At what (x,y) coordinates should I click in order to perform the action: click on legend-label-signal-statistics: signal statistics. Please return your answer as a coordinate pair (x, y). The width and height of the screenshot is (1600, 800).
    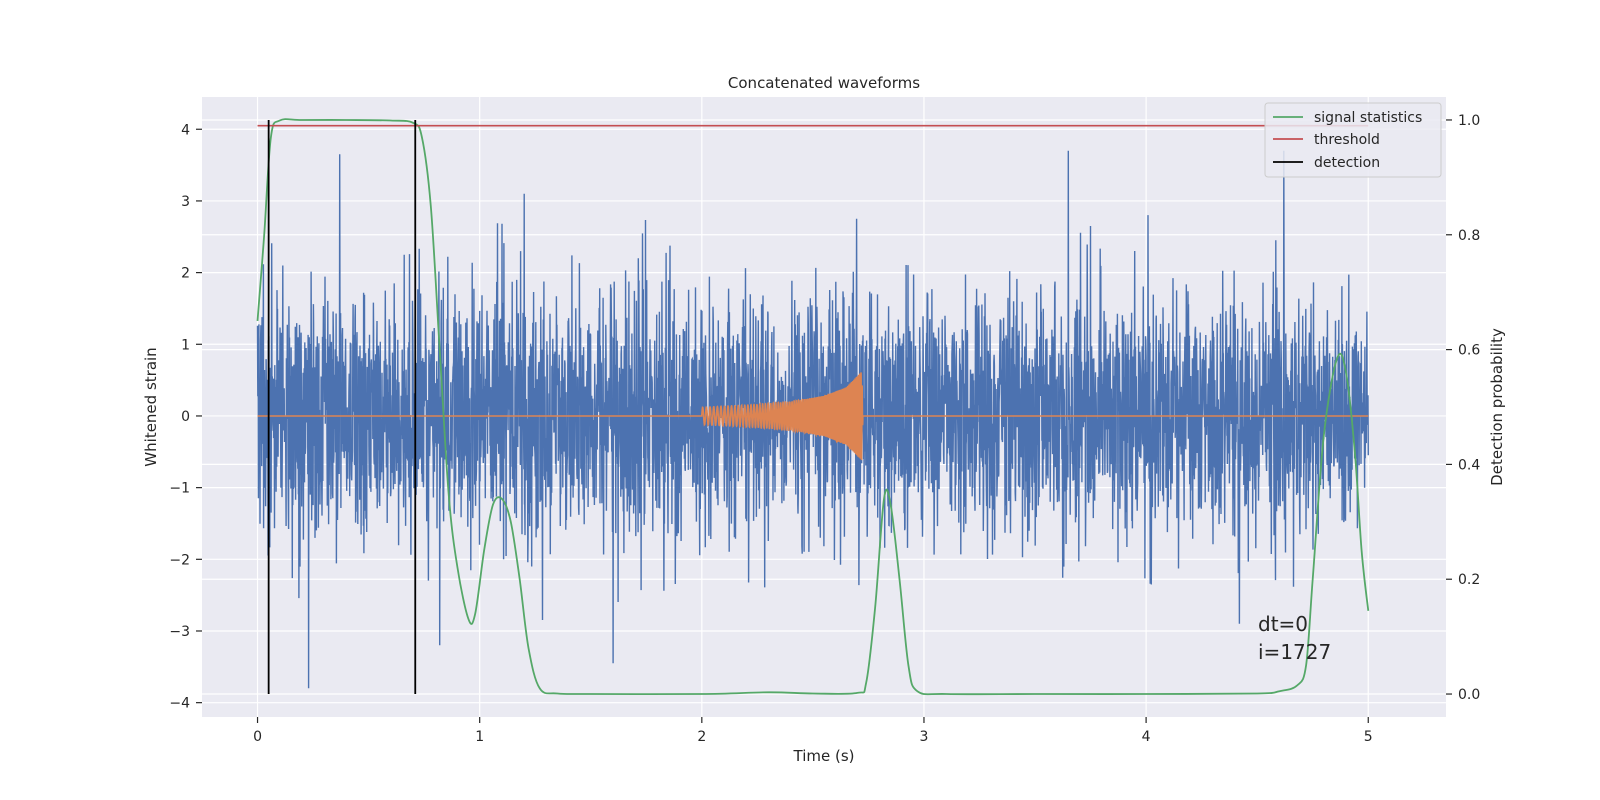
    Looking at the image, I should click on (1368, 118).